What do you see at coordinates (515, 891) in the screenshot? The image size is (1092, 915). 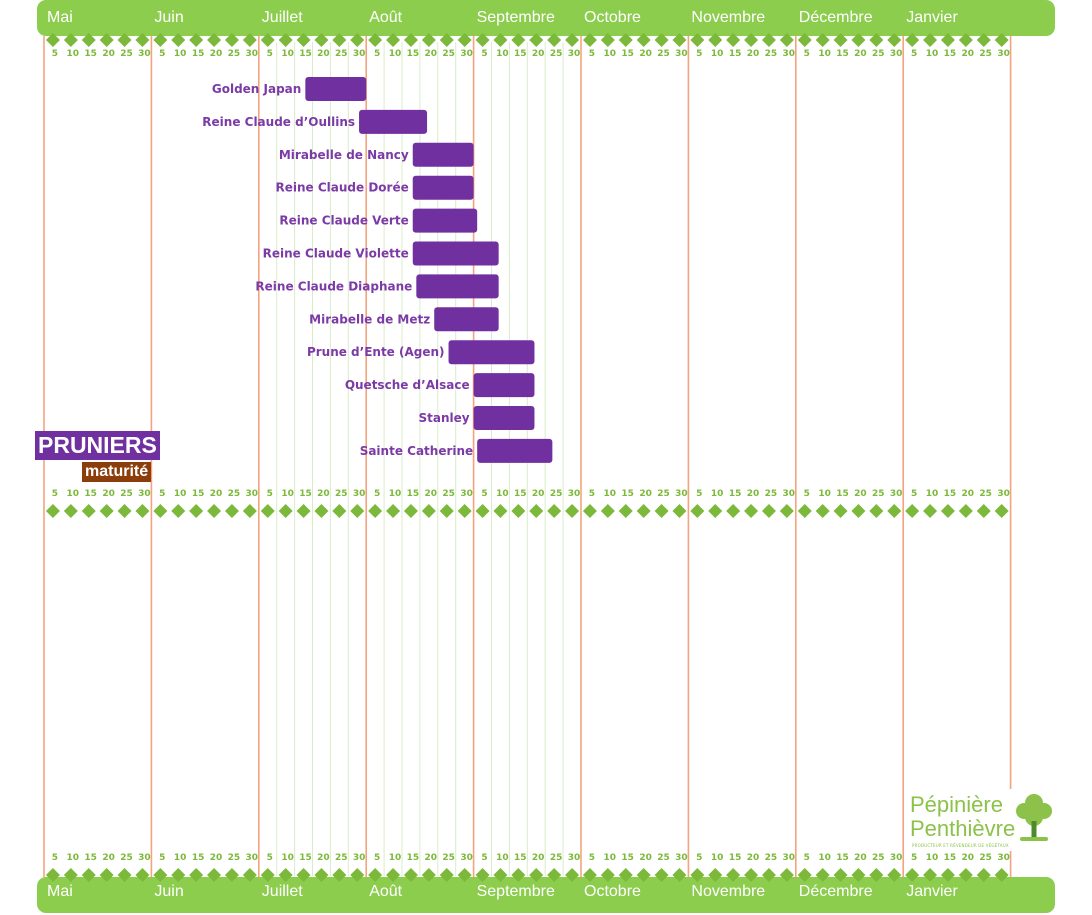 I see `month-label-bottom: Septembre` at bounding box center [515, 891].